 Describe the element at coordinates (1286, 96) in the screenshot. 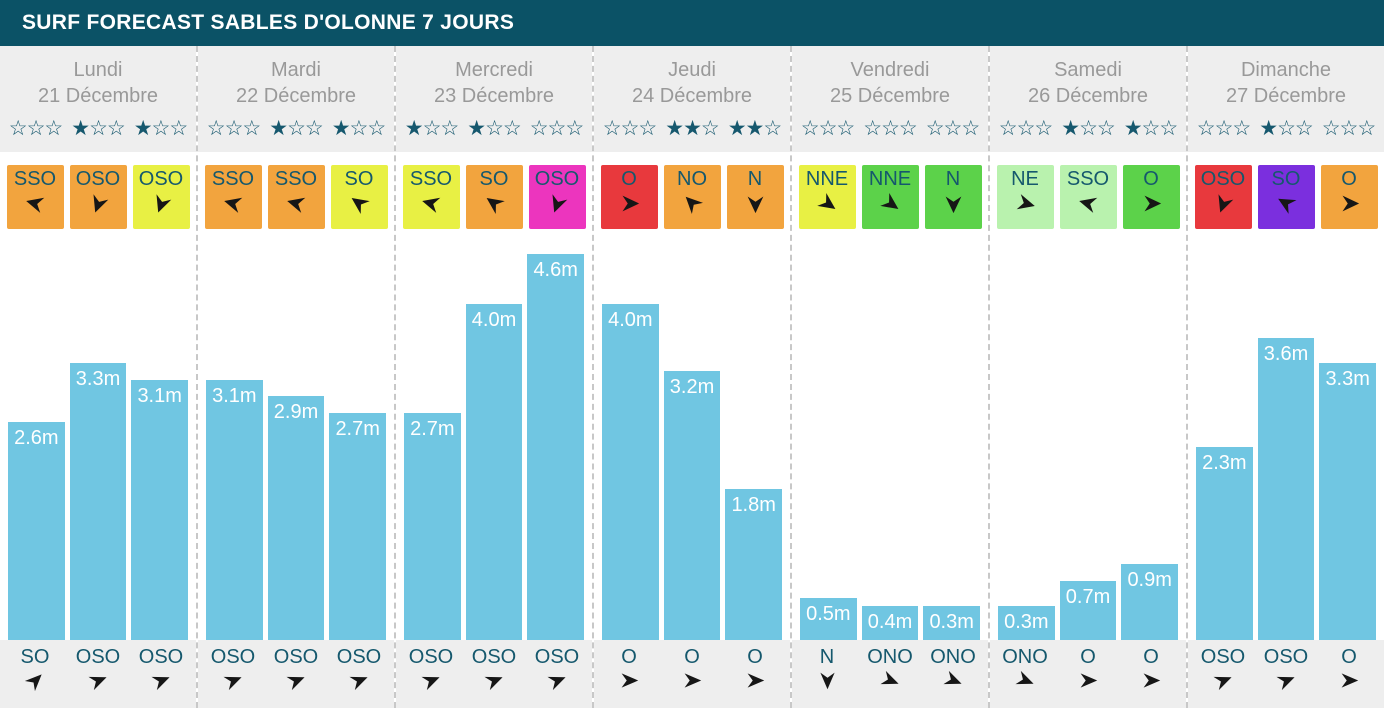

I see `day-date: 27 Décembre` at that location.